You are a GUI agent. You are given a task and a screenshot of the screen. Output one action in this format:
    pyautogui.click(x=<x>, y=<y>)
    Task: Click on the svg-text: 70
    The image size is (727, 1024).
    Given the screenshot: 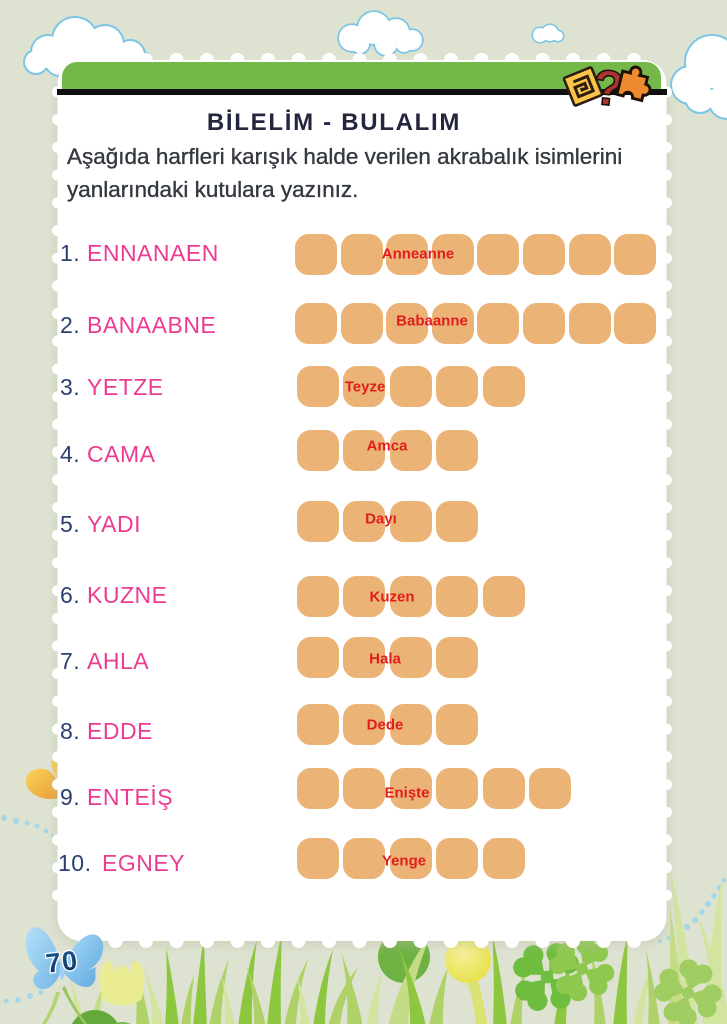 What is the action you would take?
    pyautogui.click(x=61, y=962)
    